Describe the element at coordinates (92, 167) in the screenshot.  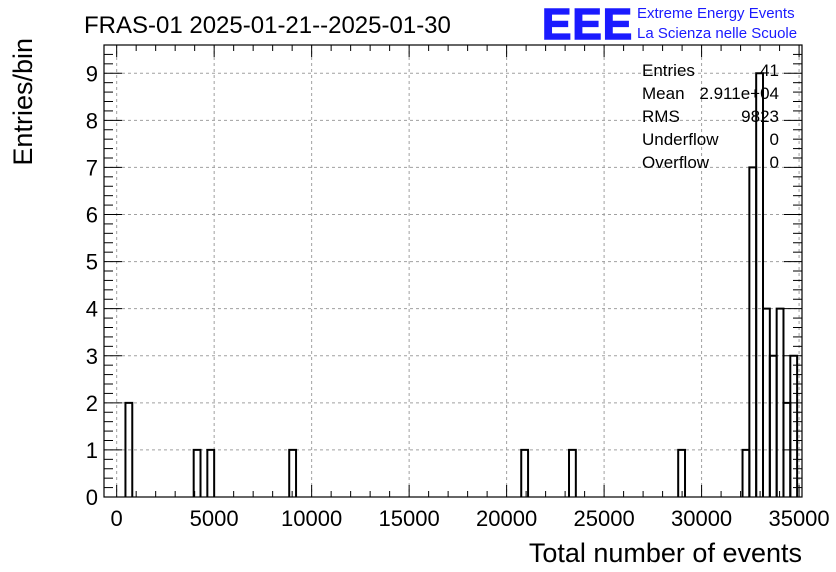
I see `y-tick-label: 7` at that location.